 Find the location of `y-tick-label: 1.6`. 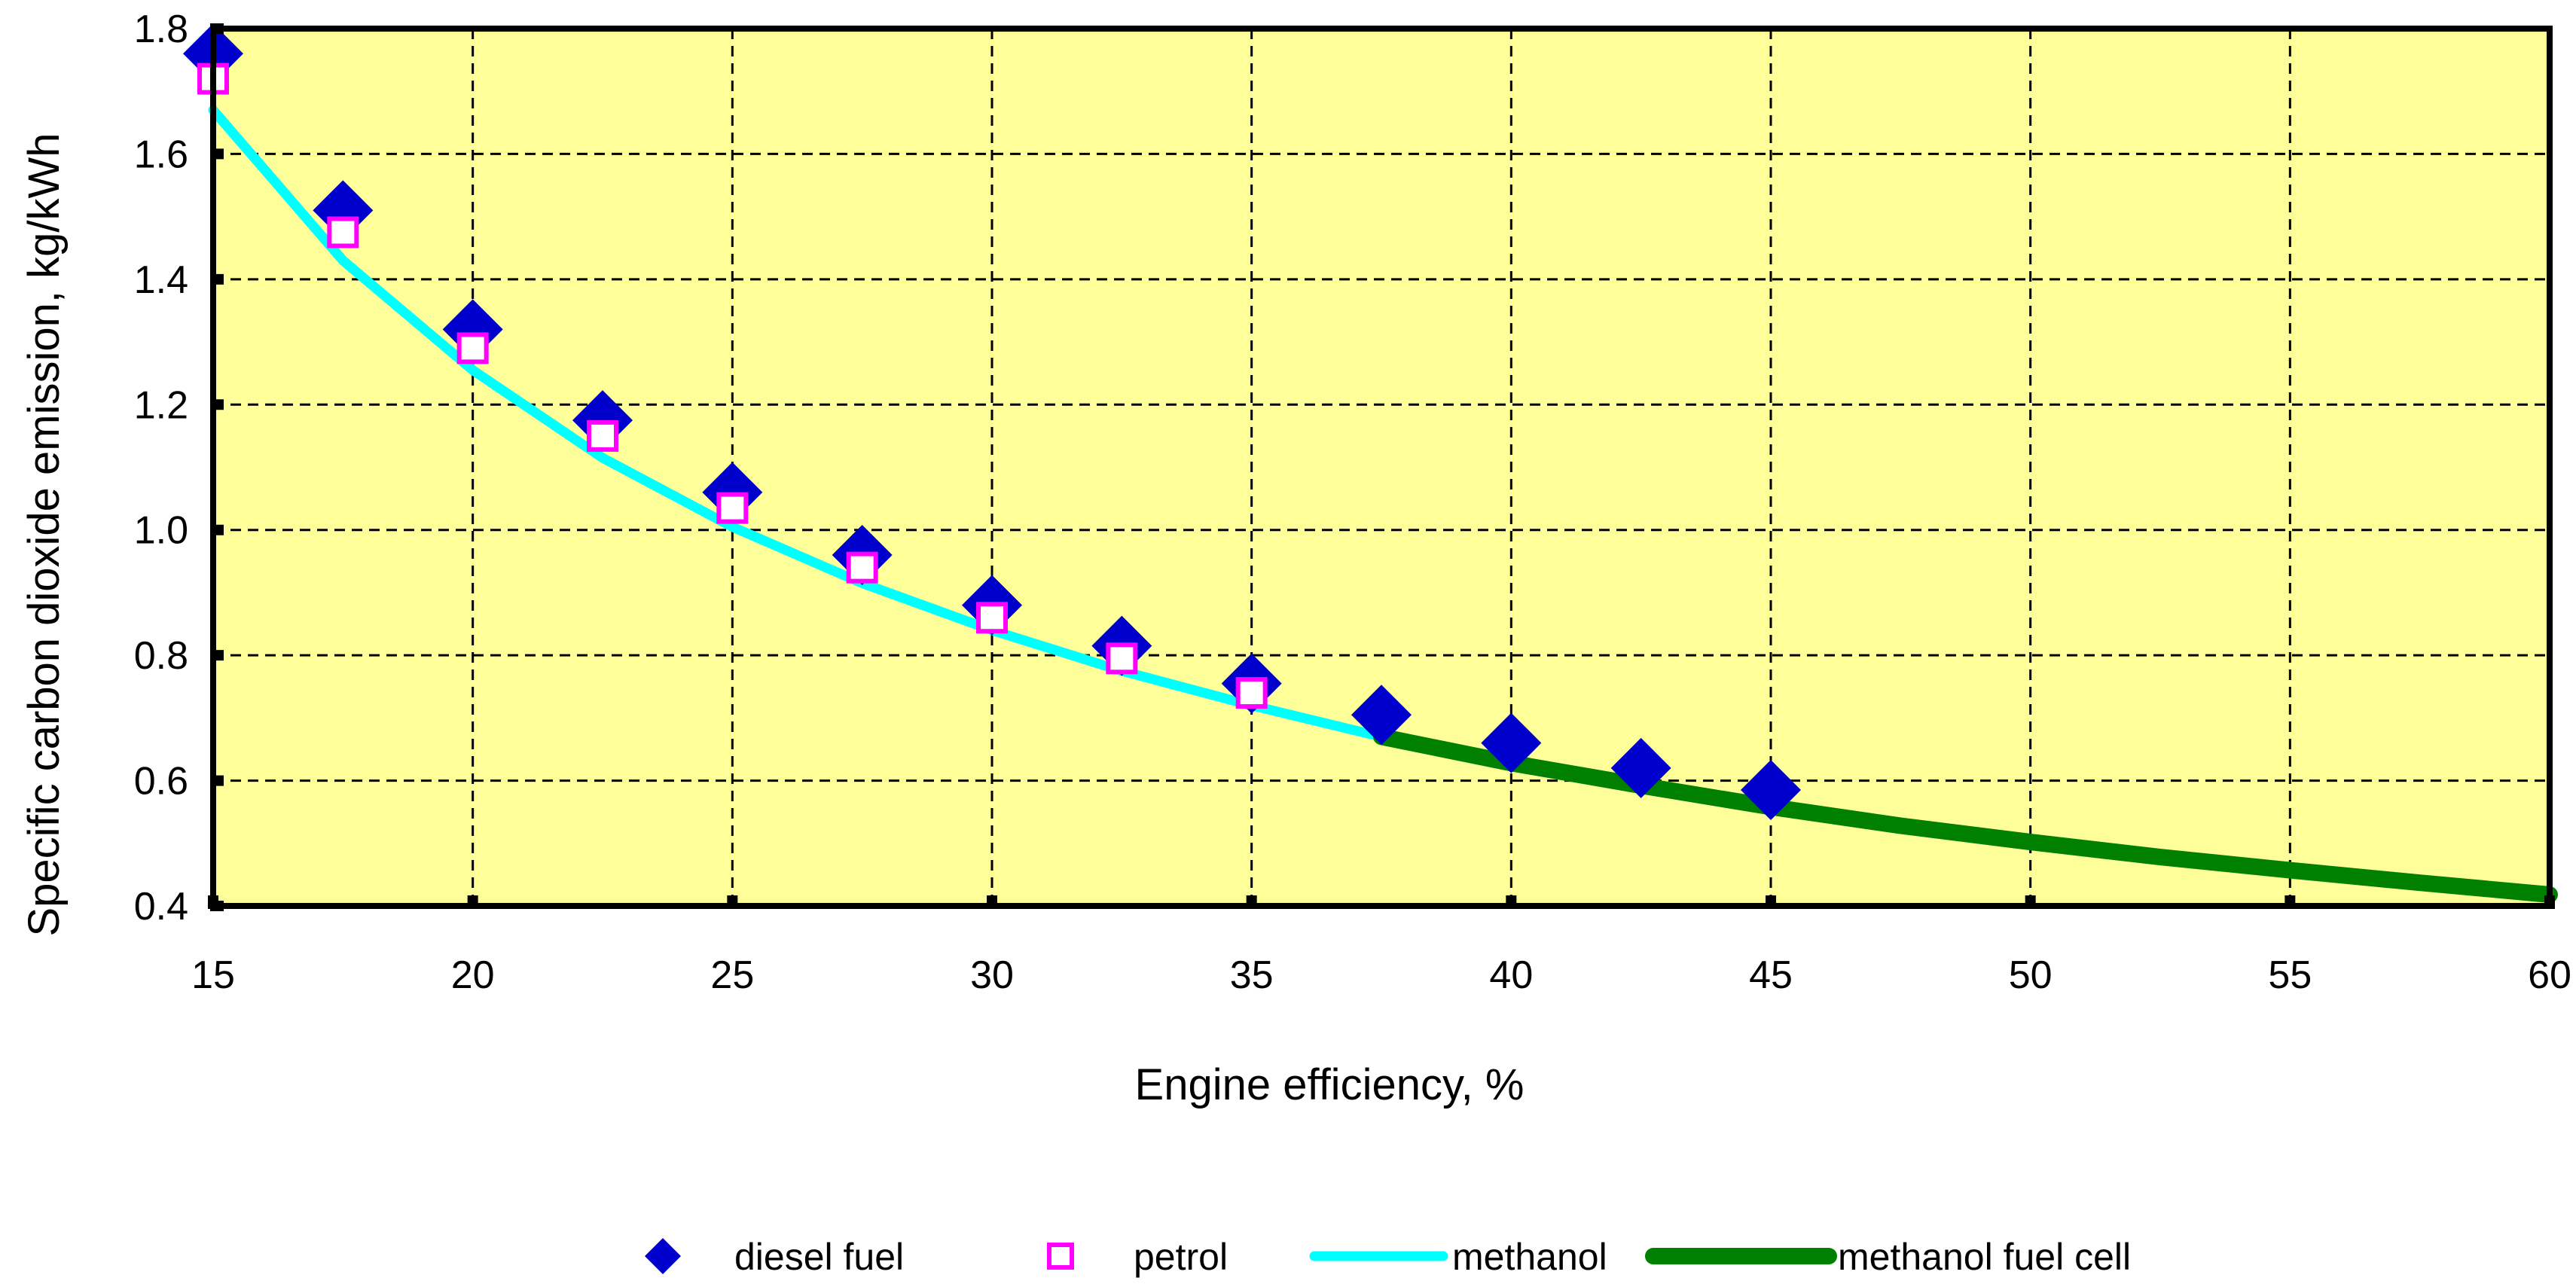

y-tick-label: 1.6 is located at coordinates (161, 154).